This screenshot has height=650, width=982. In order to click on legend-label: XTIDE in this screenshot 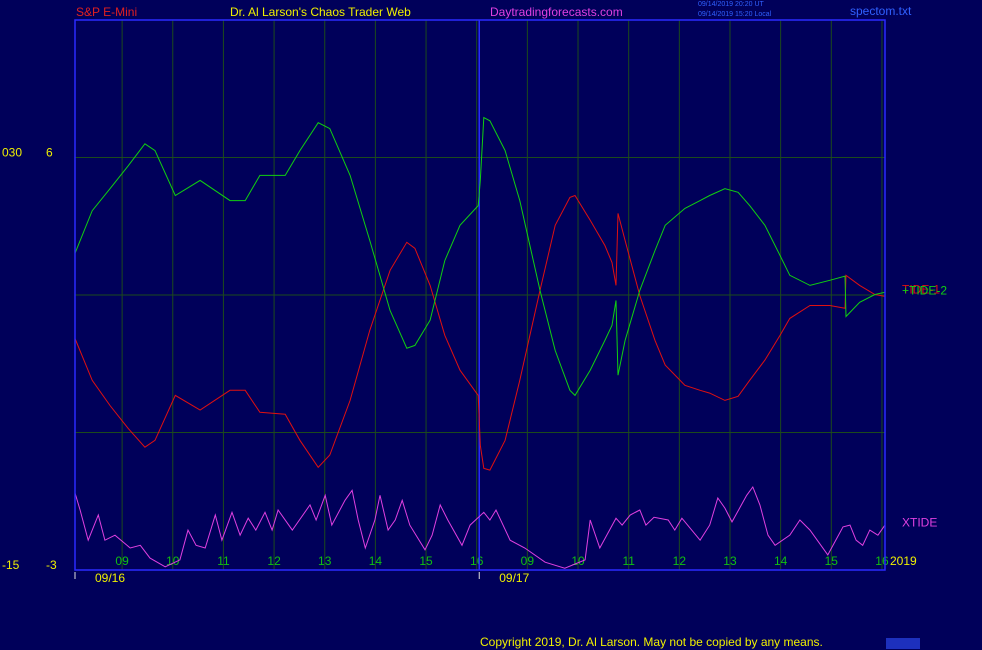, I will do `click(919, 522)`.